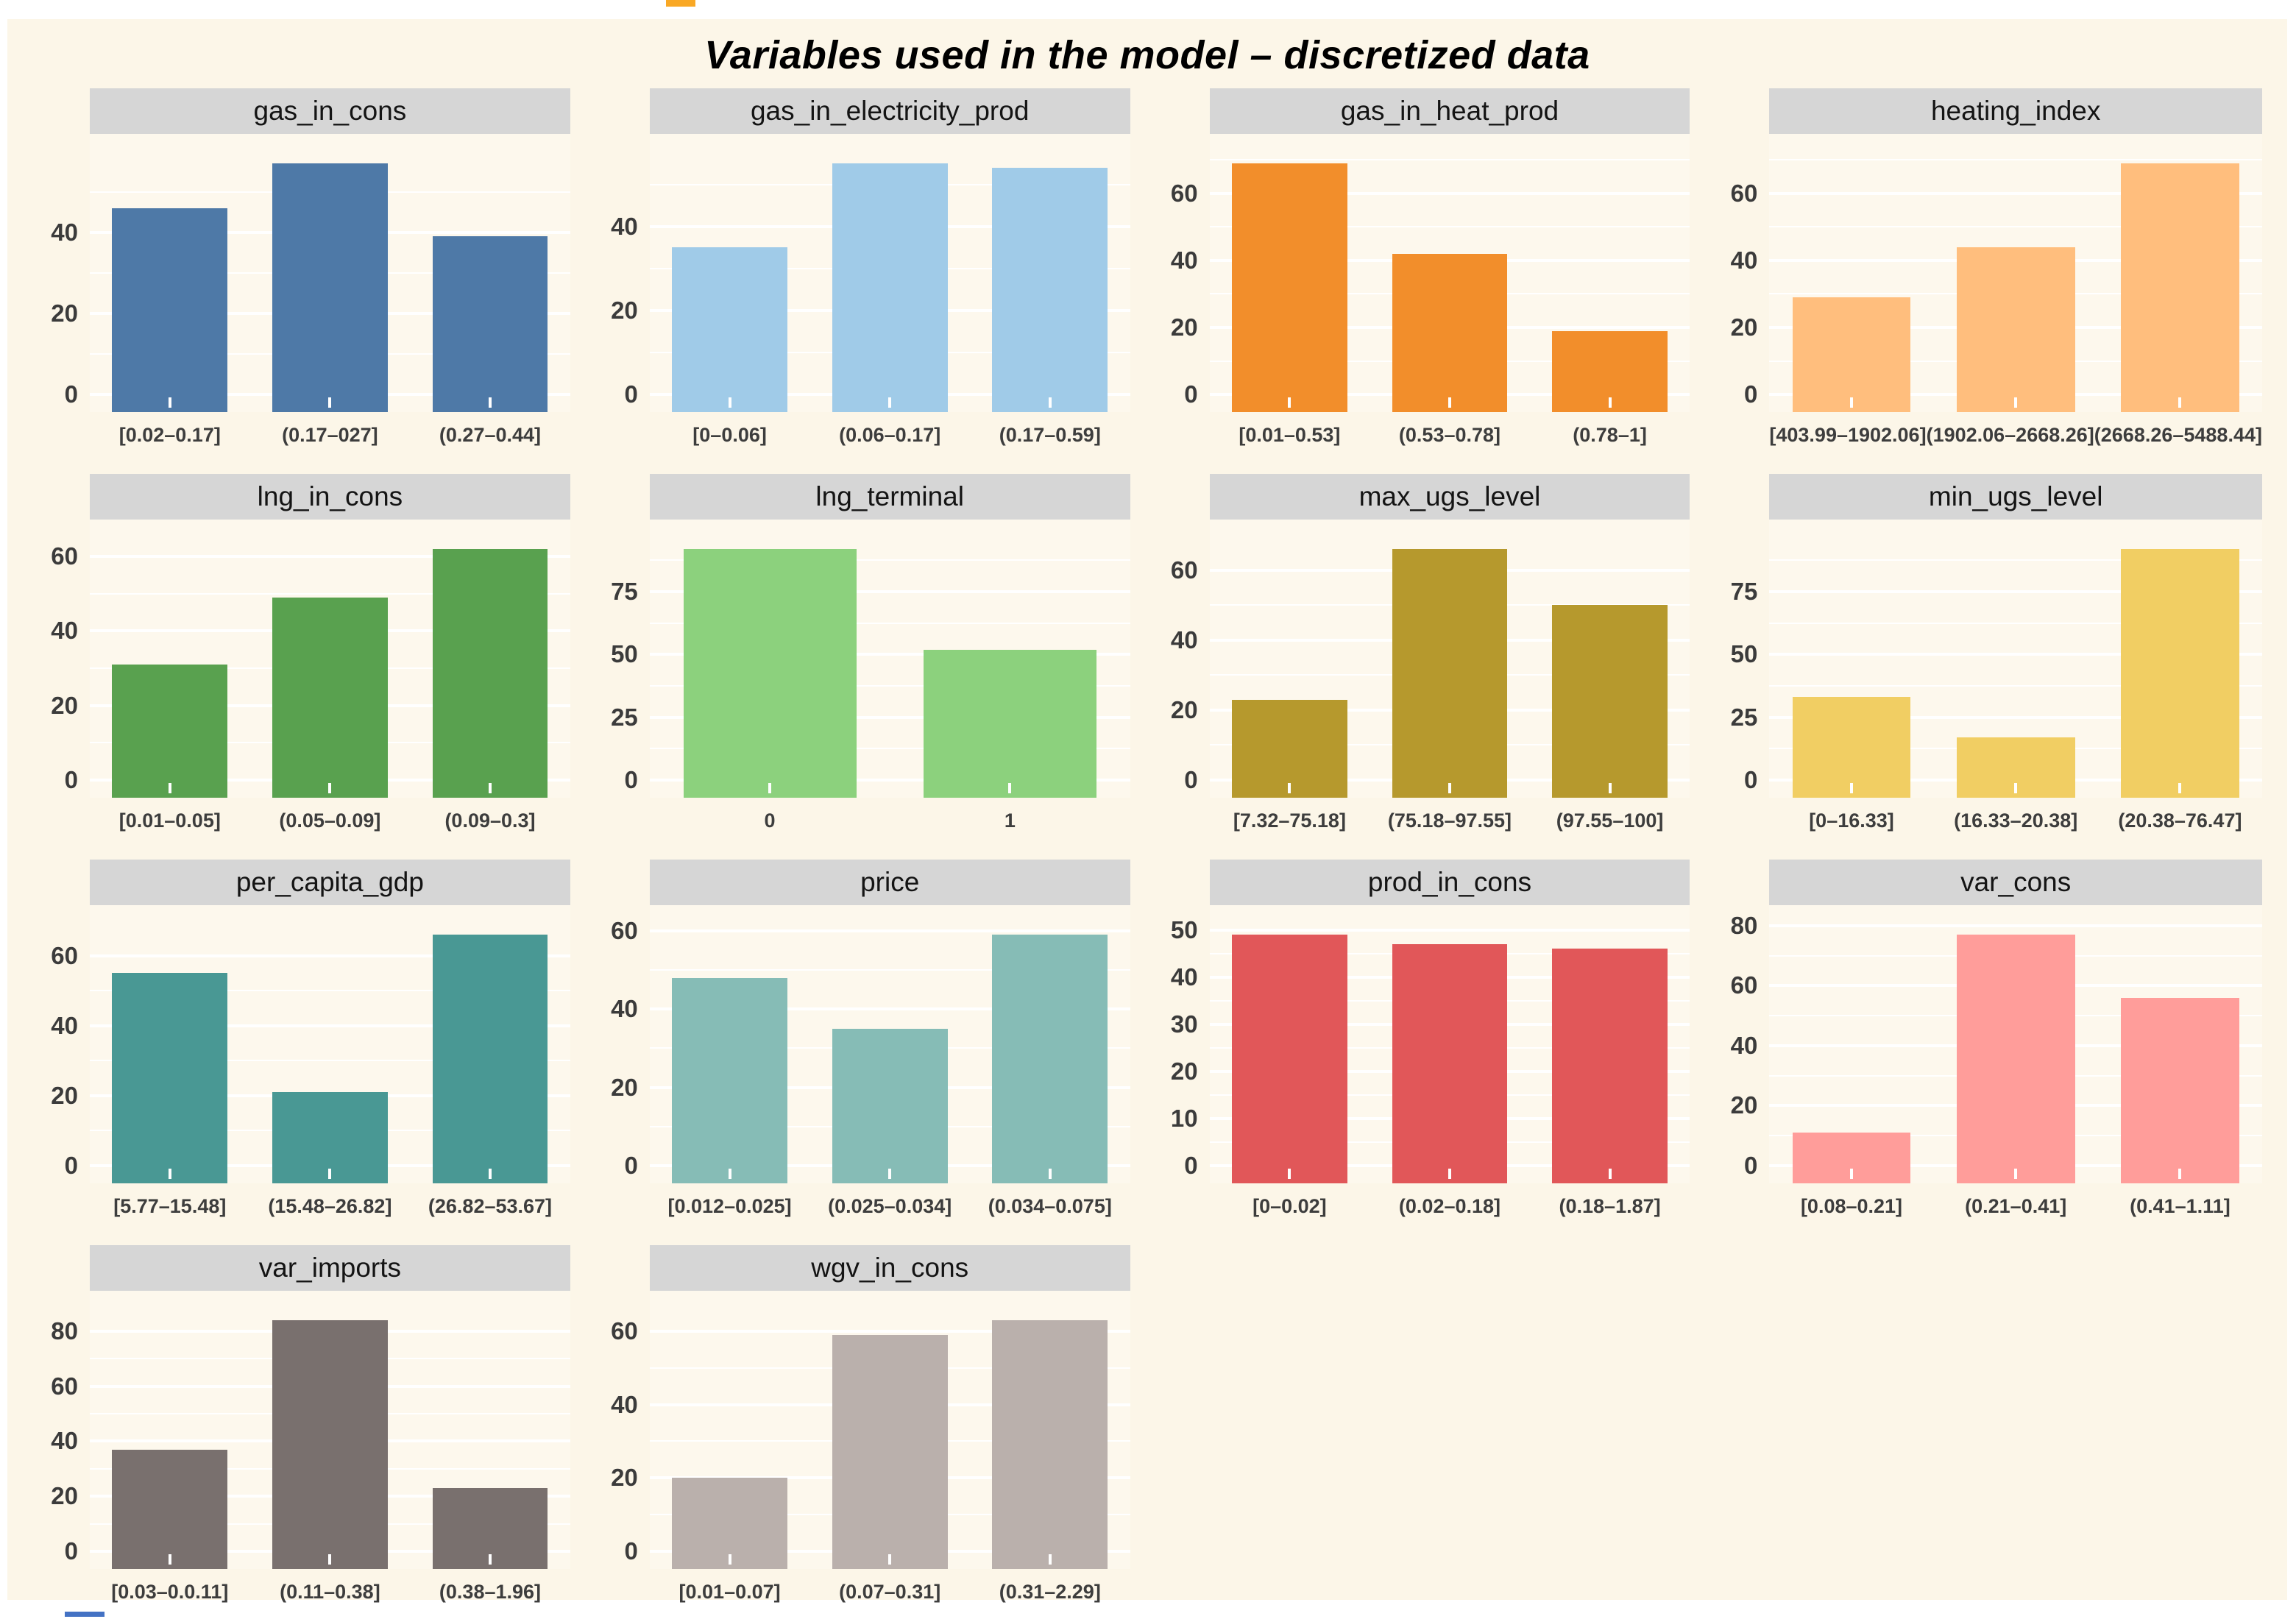 This screenshot has height=1619, width=2296. Describe the element at coordinates (64, 1331) in the screenshot. I see `y-tick-label: 80` at that location.